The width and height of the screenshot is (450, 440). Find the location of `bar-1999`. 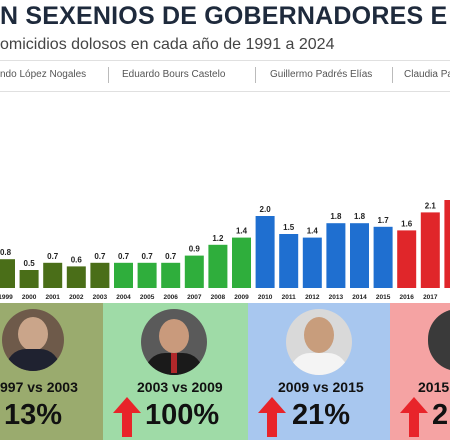

bar-1999 is located at coordinates (7, 273).